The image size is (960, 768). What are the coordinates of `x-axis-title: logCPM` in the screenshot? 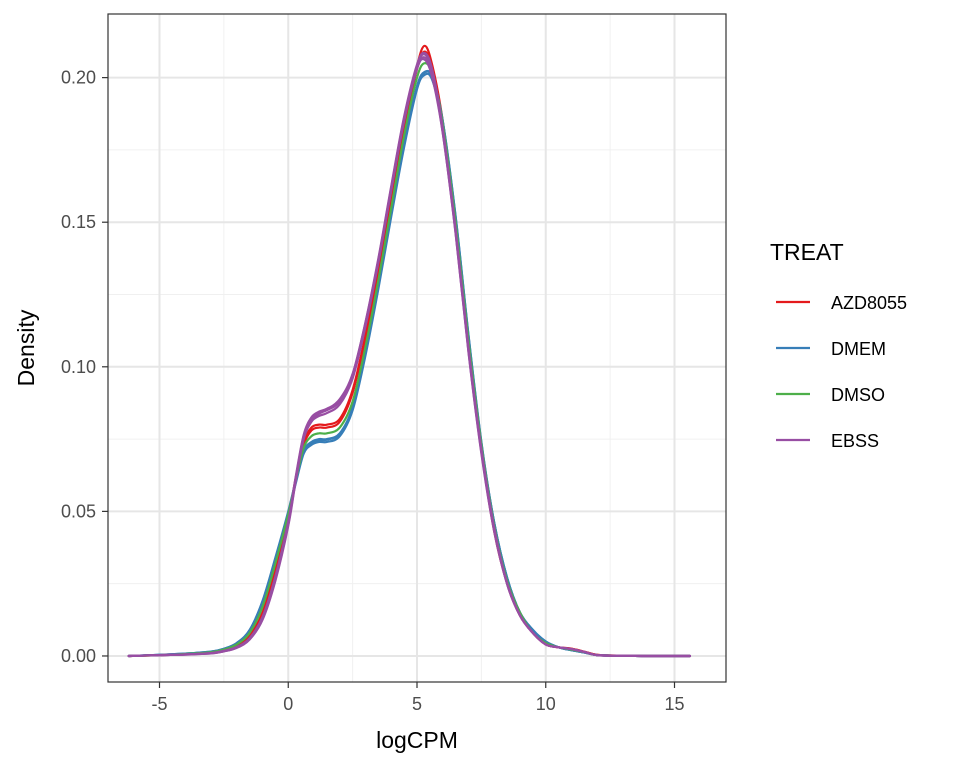 It's located at (417, 740).